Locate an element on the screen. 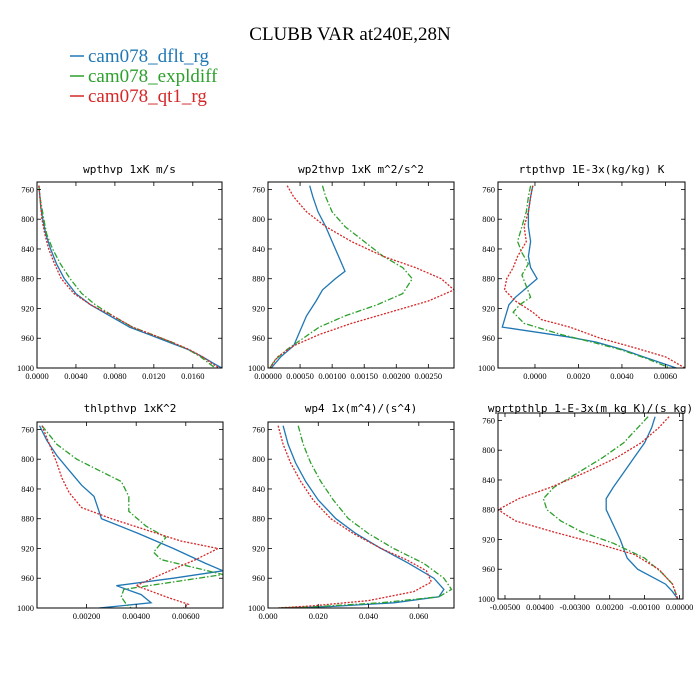 This screenshot has height=700, width=700. x-tick-label: 0.020 is located at coordinates (318, 616).